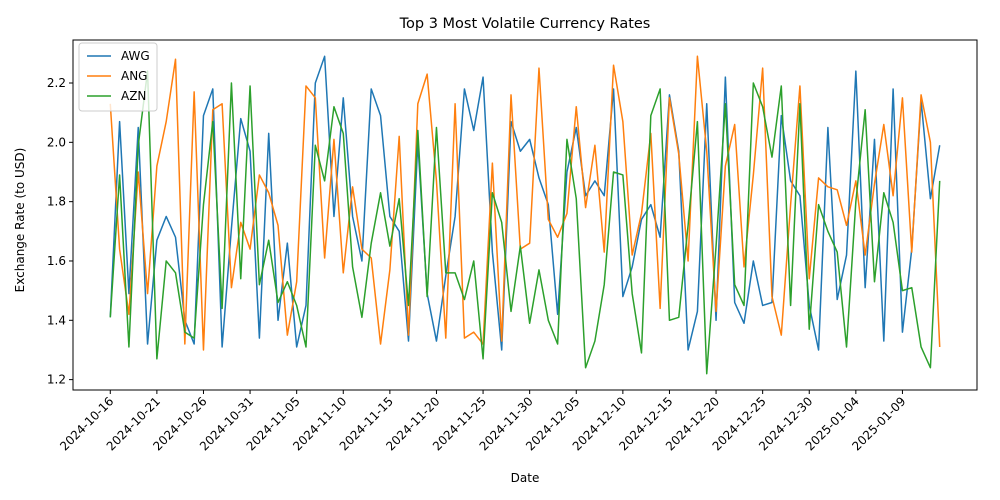  I want to click on y-axis: 1.2 1.4 1.6 1.8 2.0 2.2, so click(60, 231).